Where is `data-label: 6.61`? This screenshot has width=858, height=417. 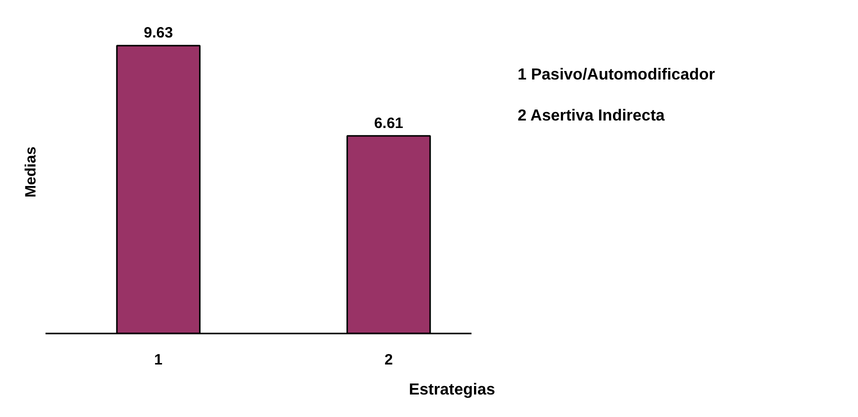 data-label: 6.61 is located at coordinates (389, 123).